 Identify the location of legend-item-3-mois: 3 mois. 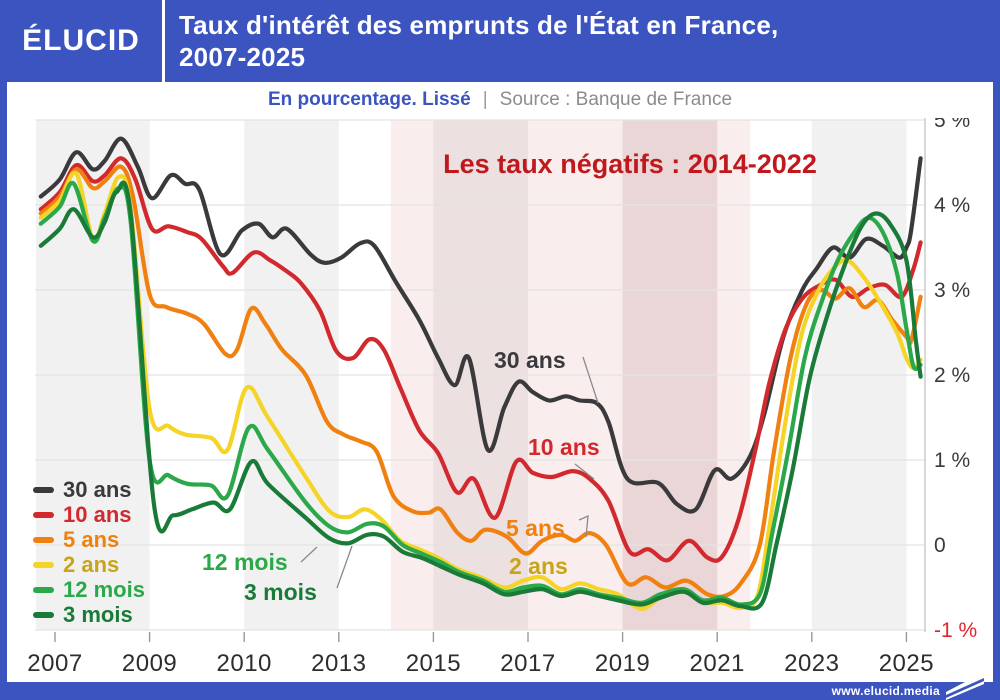
(89, 614).